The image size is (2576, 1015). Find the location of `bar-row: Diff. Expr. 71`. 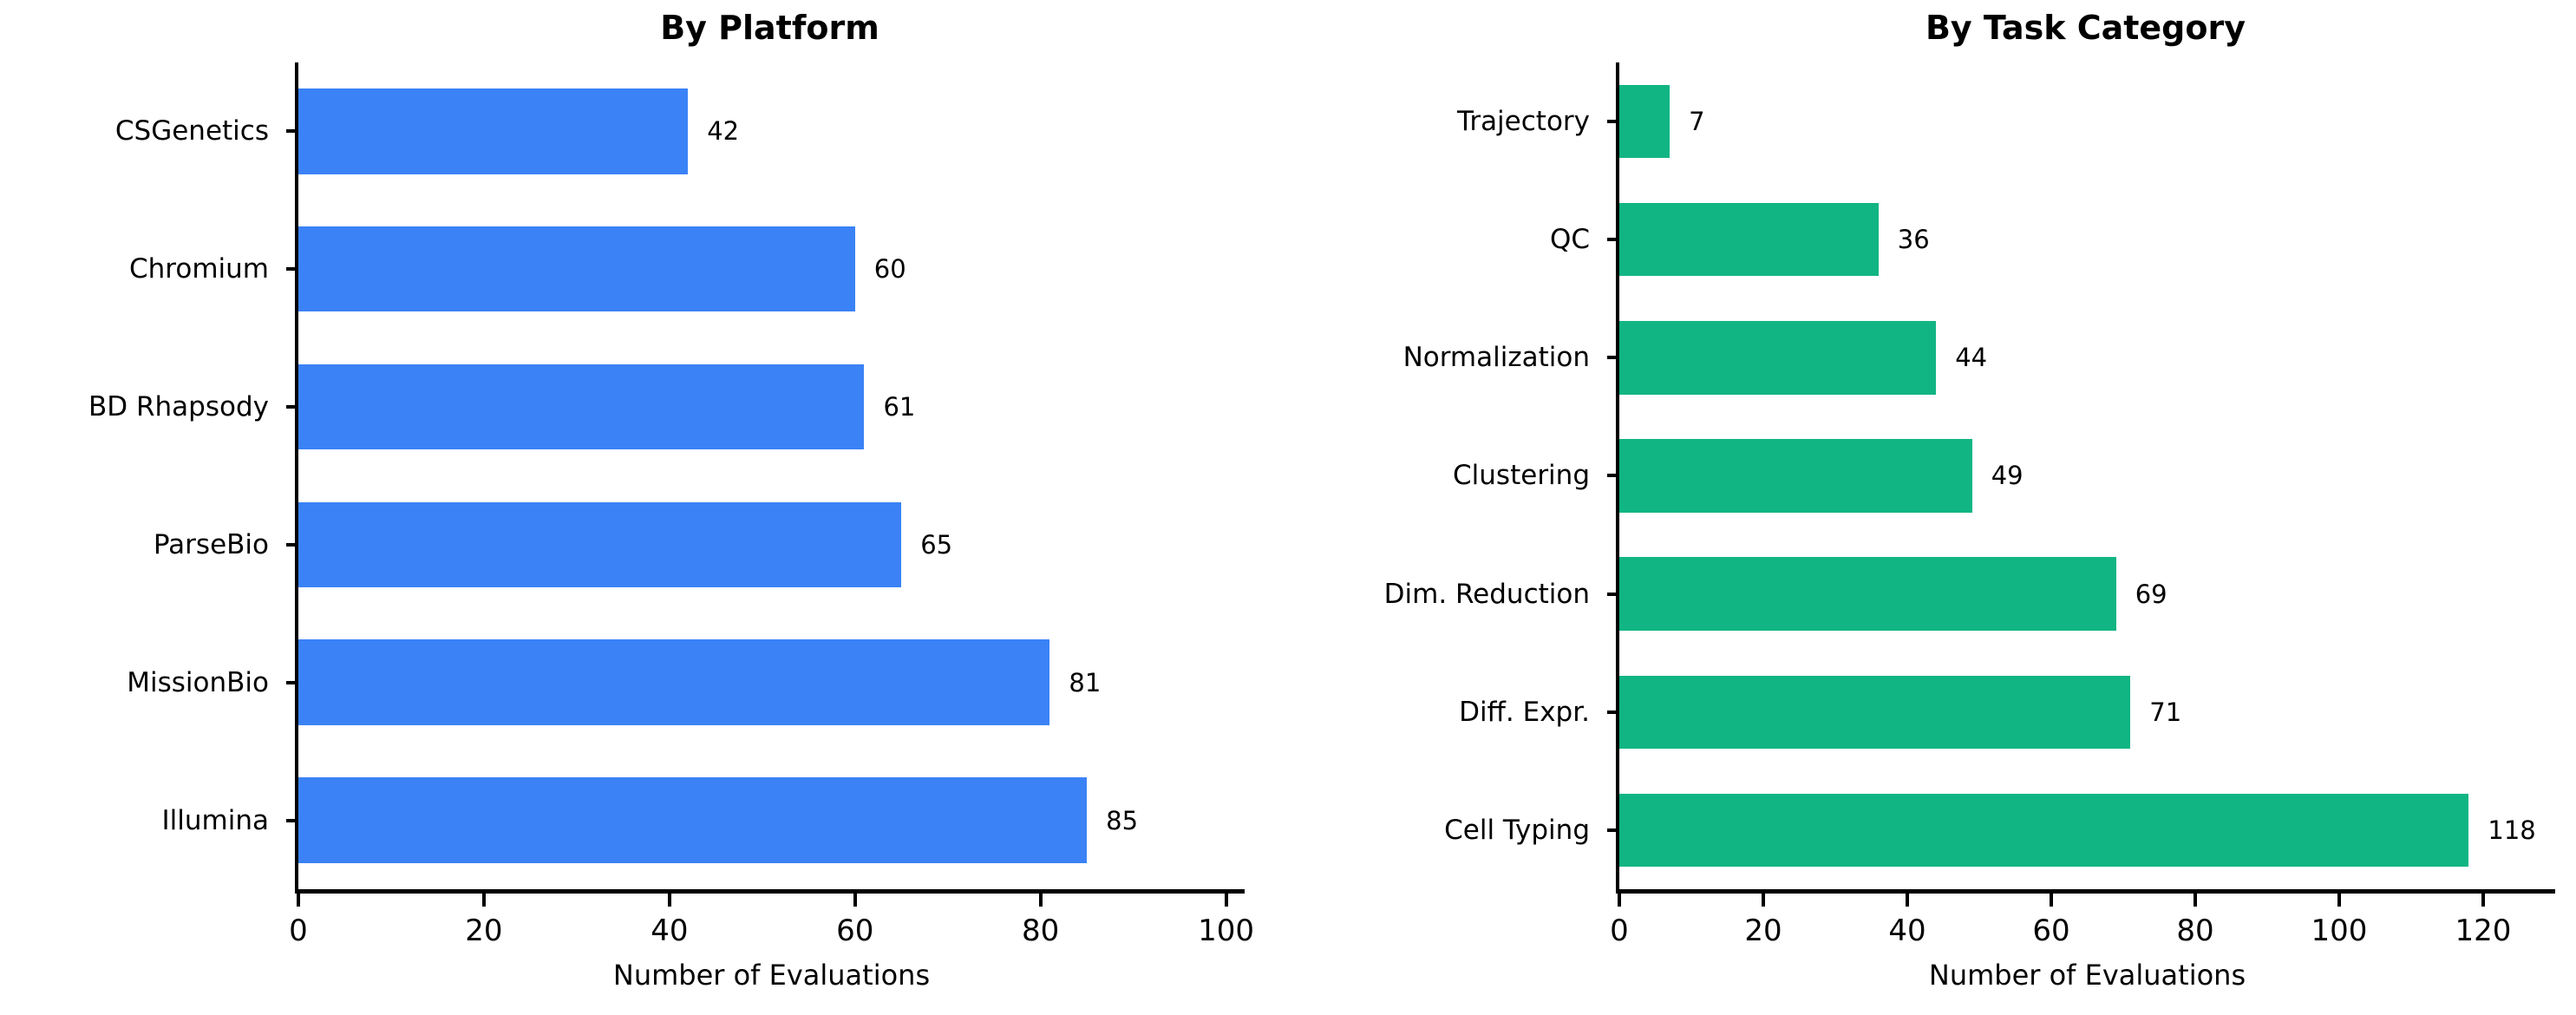

bar-row: Diff. Expr. 71 is located at coordinates (2007, 712).